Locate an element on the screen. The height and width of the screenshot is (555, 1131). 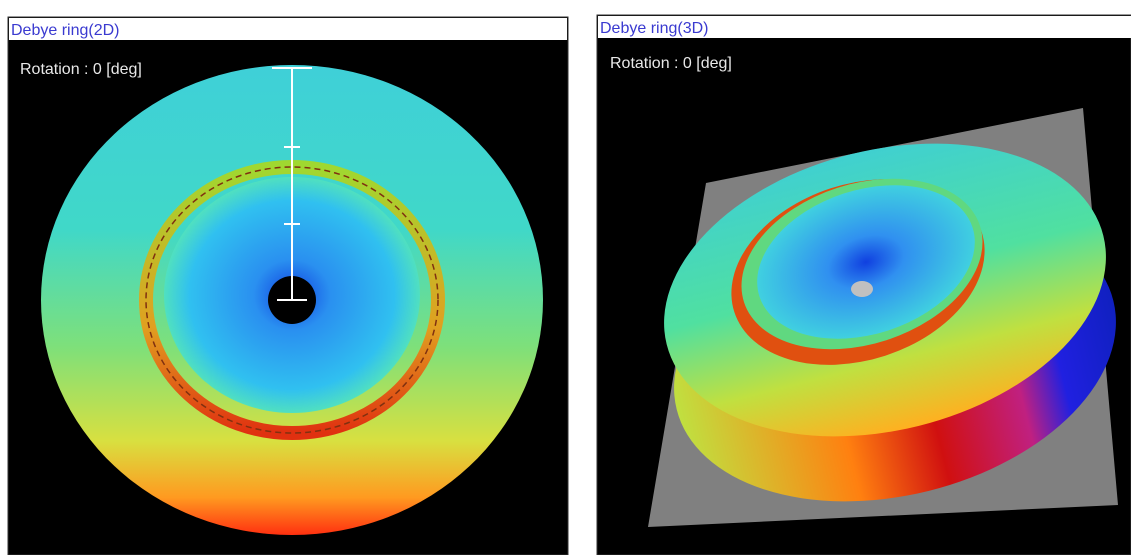
panel-title: Debye ring(3D) is located at coordinates (654, 28).